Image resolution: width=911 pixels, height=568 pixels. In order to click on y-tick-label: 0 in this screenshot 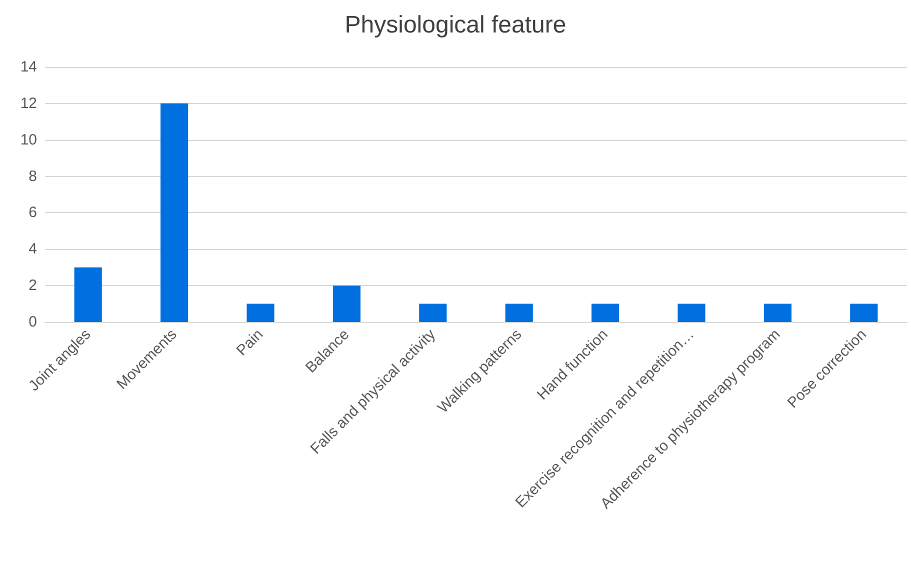, I will do `click(32, 322)`.